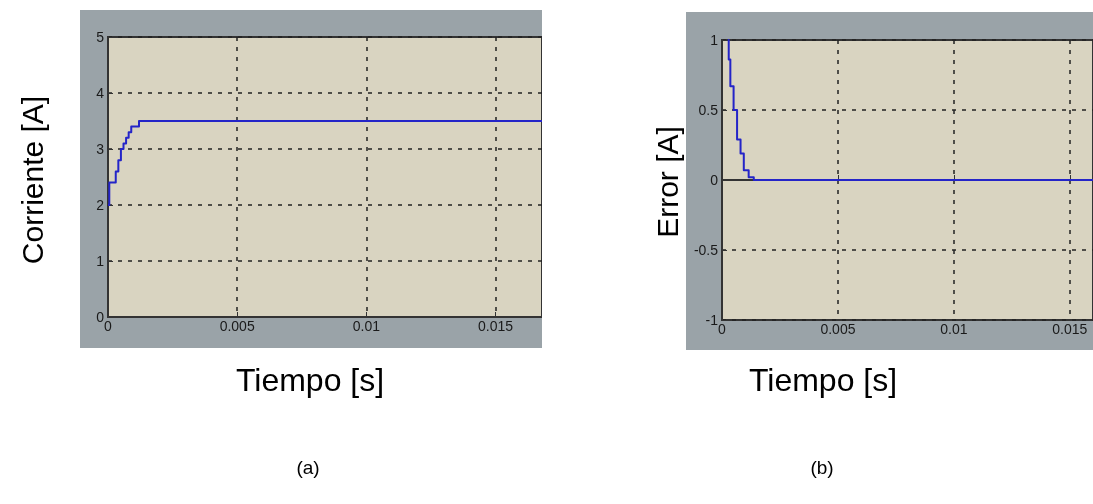 This screenshot has height=504, width=1093. I want to click on y-tick-label: 3, so click(100, 149).